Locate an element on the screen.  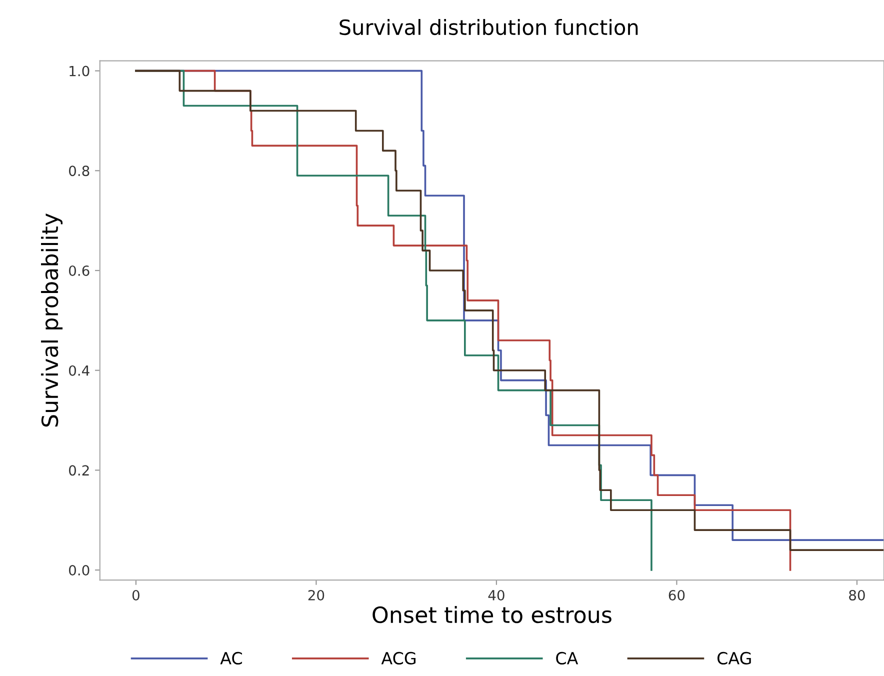
chart-title: Survival distribution function is located at coordinates (489, 27).